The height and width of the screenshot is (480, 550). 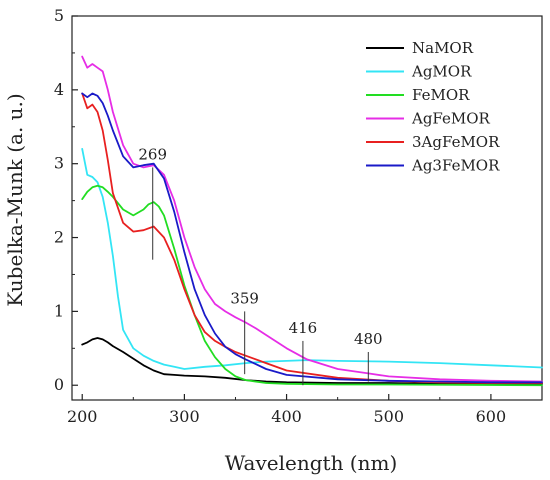 I want to click on x-tick-label: 500, so click(x=388, y=416).